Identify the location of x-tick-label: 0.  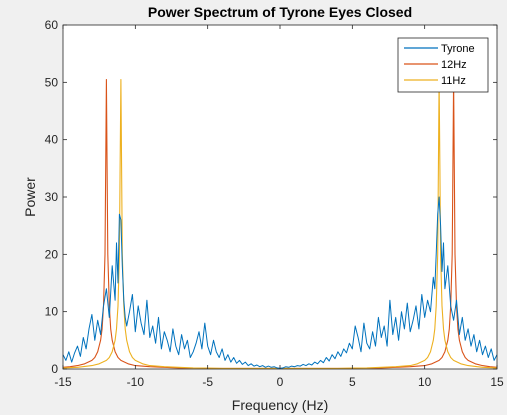
(280, 382).